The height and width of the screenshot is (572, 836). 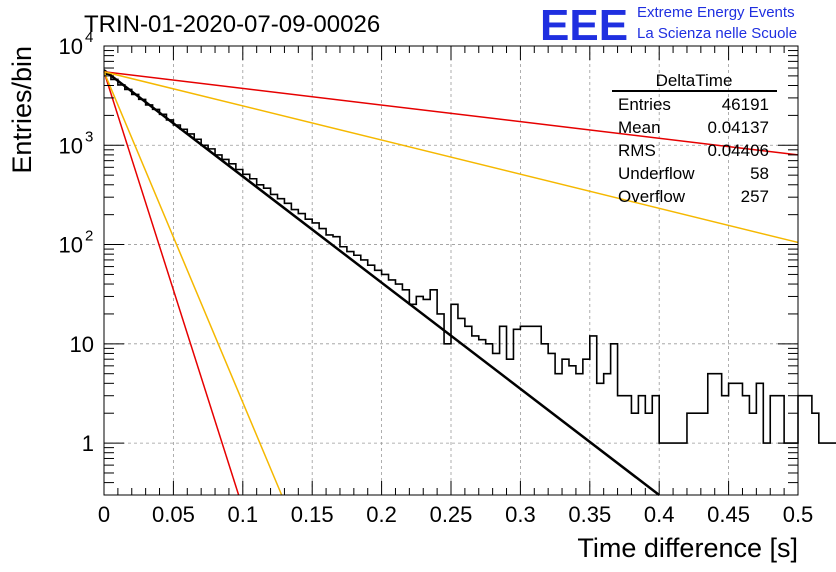 What do you see at coordinates (738, 150) in the screenshot?
I see `stats-row-value: 0.04406` at bounding box center [738, 150].